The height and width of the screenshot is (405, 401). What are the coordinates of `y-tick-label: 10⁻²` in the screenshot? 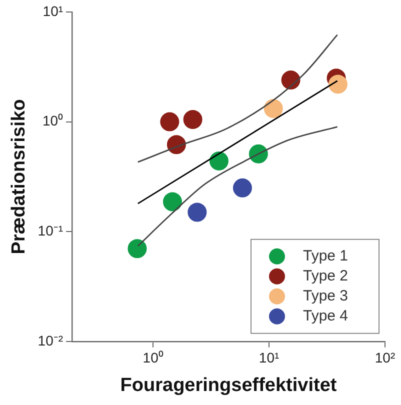 It's located at (51, 340).